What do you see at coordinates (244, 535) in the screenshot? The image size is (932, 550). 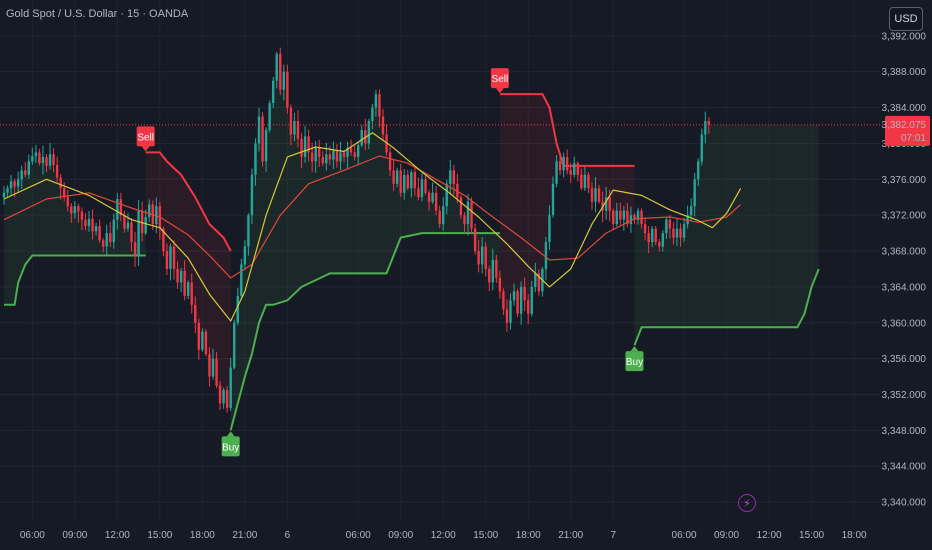 I see `time-tick-label: 21:00` at bounding box center [244, 535].